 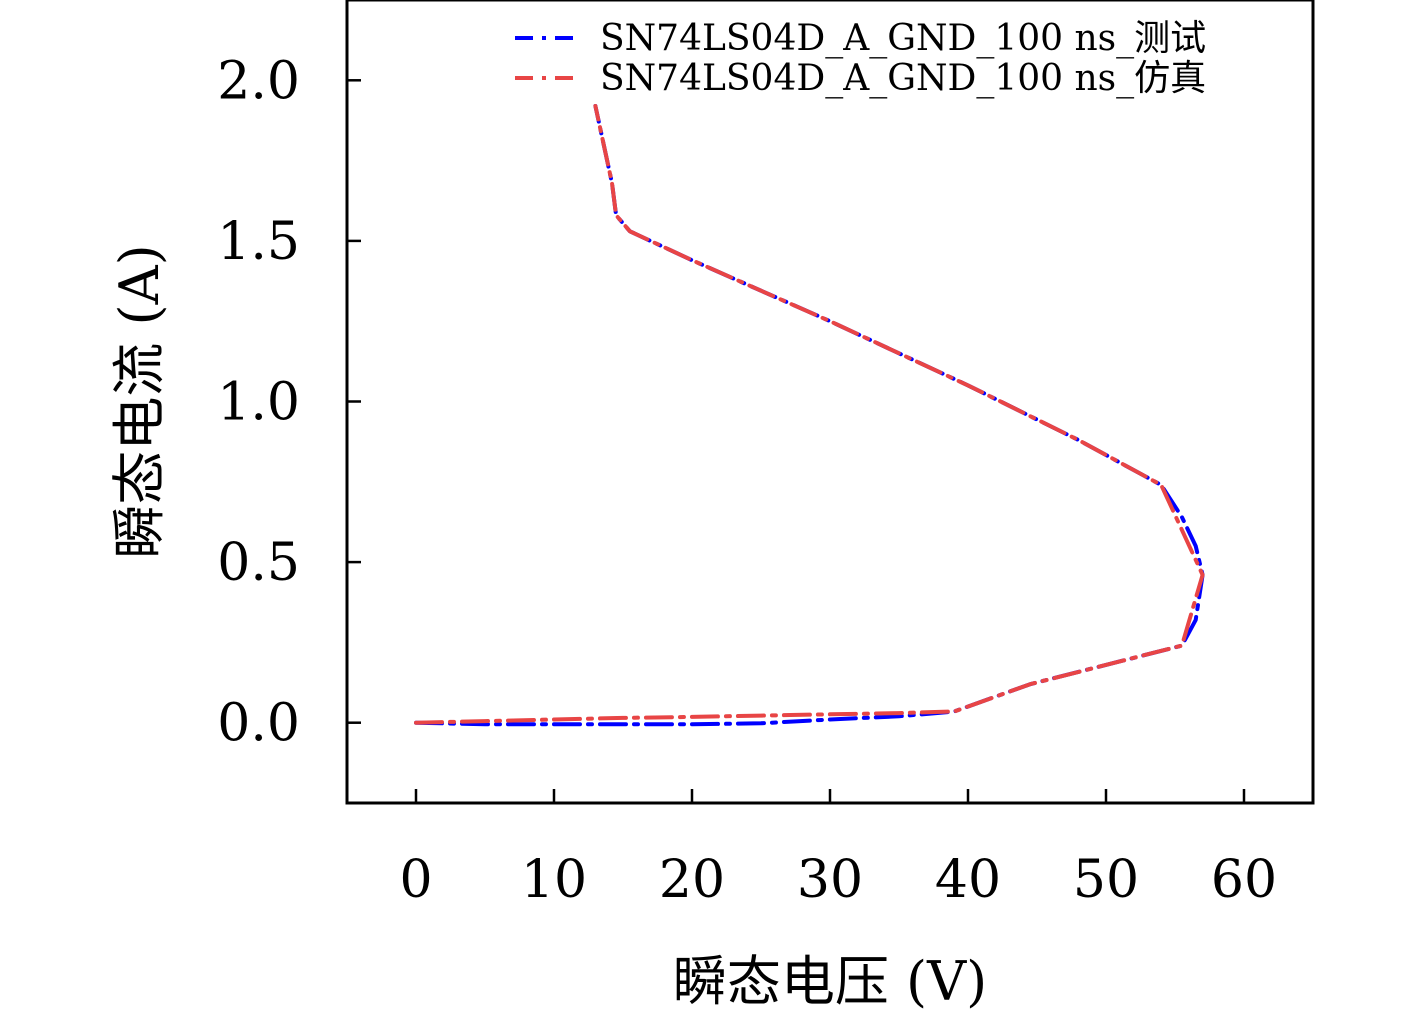 What do you see at coordinates (415, 880) in the screenshot?
I see `x-tick-label: 0` at bounding box center [415, 880].